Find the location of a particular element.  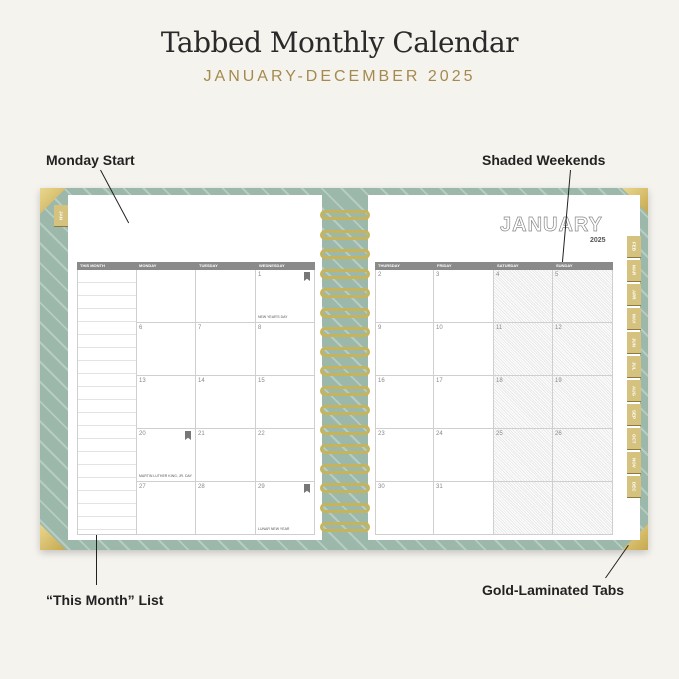

tab-jun: JUN is located at coordinates (634, 343).